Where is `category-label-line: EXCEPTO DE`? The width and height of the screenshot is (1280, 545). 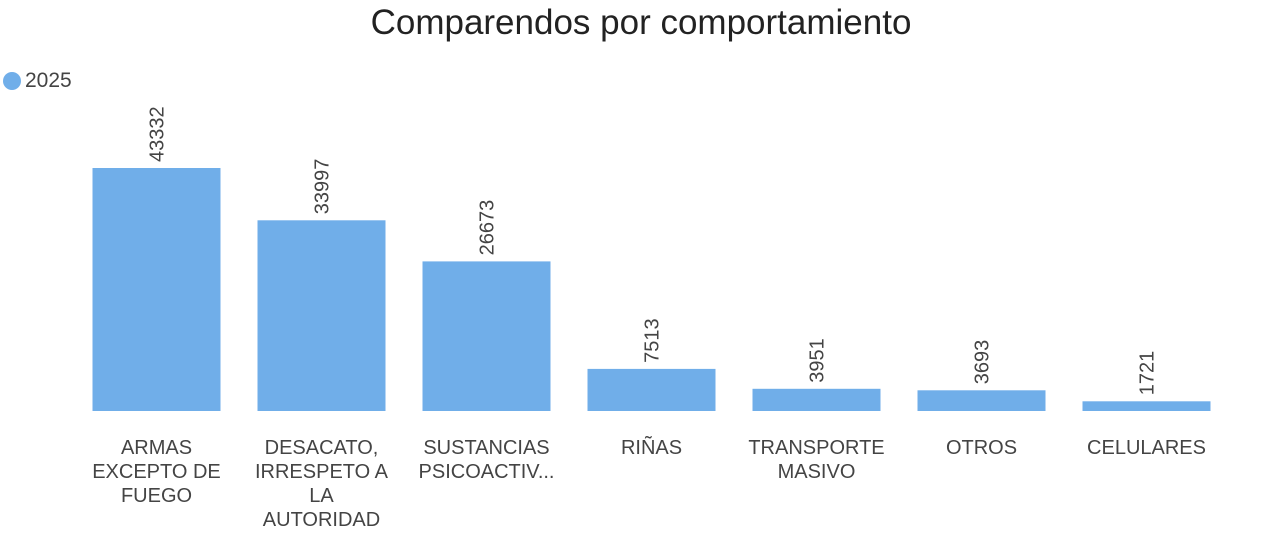
category-label-line: EXCEPTO DE is located at coordinates (156, 472).